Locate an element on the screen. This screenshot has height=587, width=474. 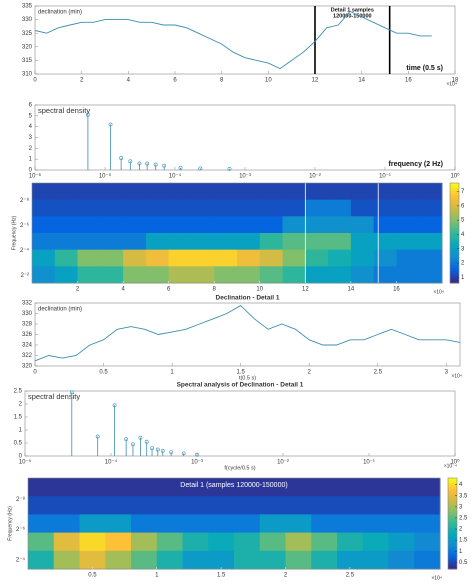
colorbar-label: 3.5 is located at coordinates (463, 496).